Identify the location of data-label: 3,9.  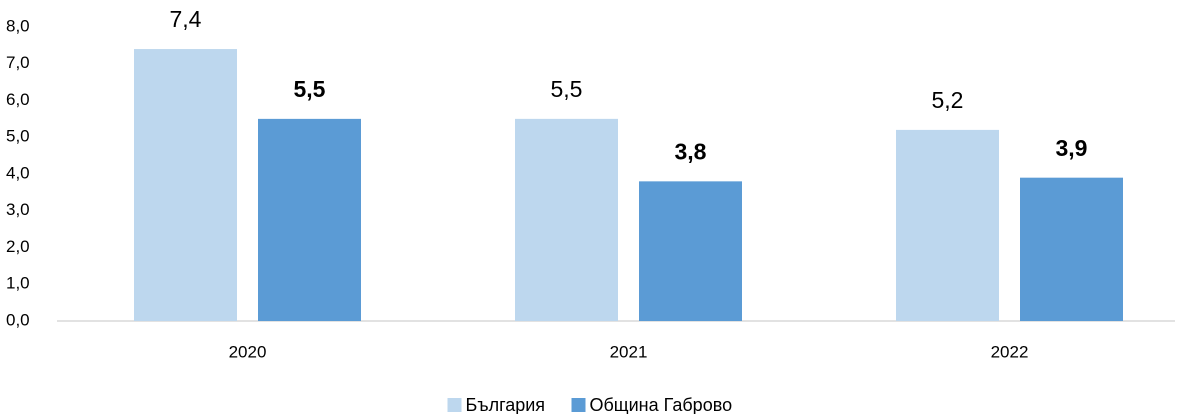
(1072, 148).